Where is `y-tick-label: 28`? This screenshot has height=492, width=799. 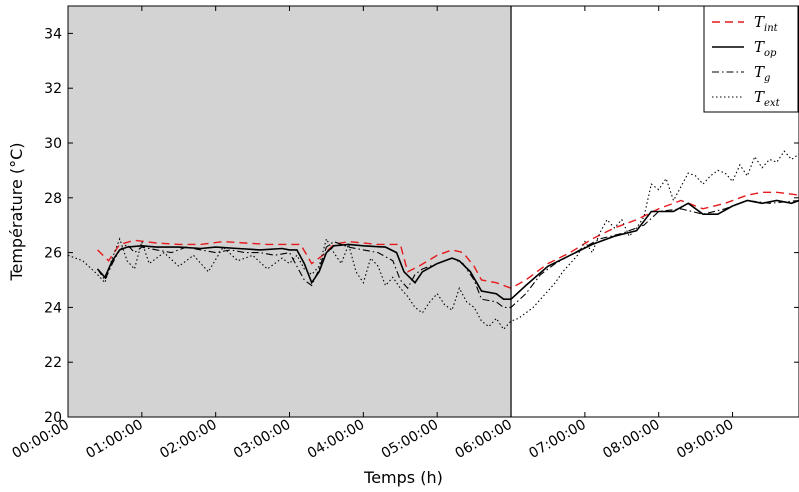
y-tick-label: 28 is located at coordinates (53, 199).